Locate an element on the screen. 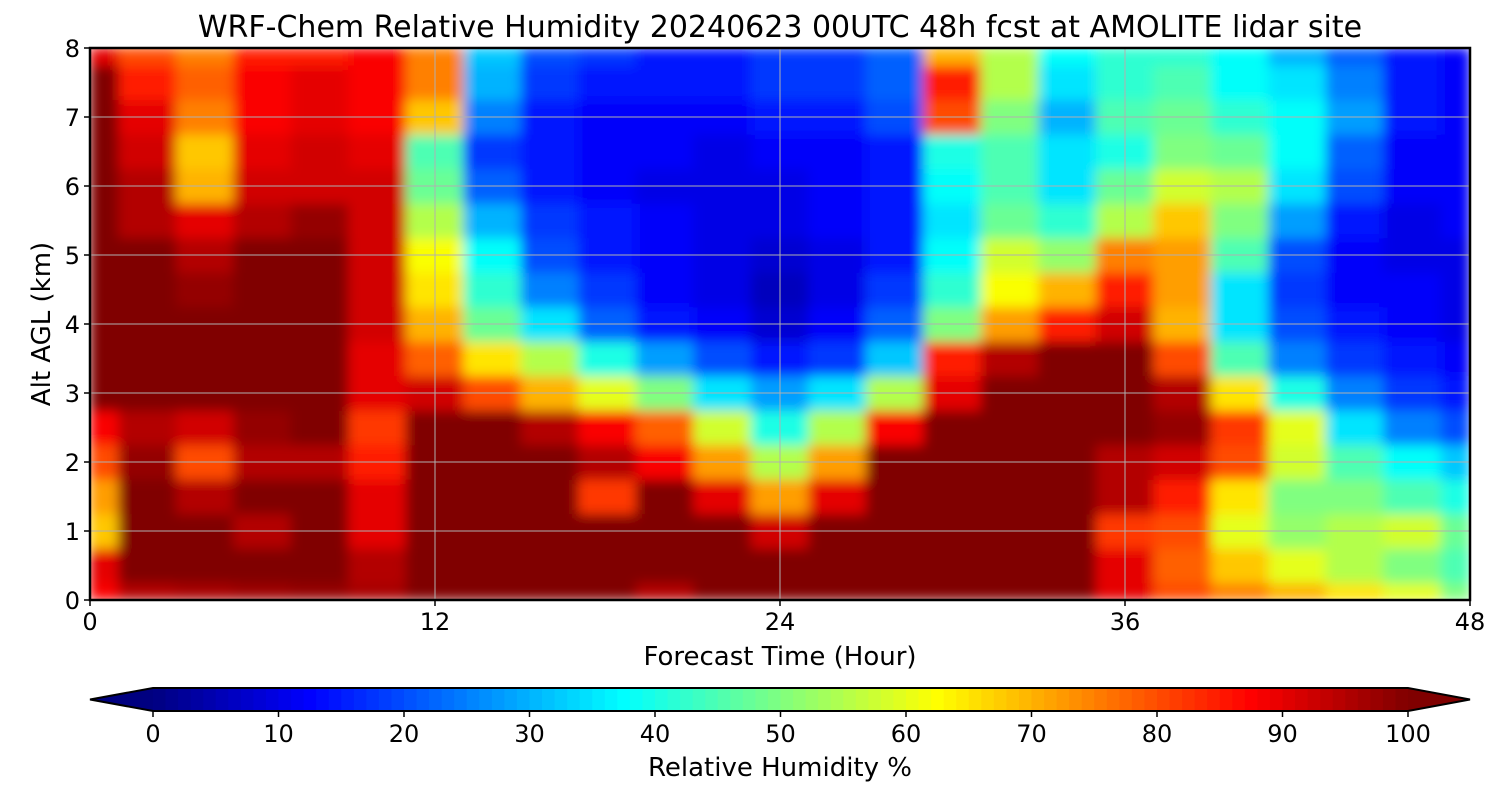 The height and width of the screenshot is (800, 1500). colorbar-tick-label: 100 is located at coordinates (1408, 734).